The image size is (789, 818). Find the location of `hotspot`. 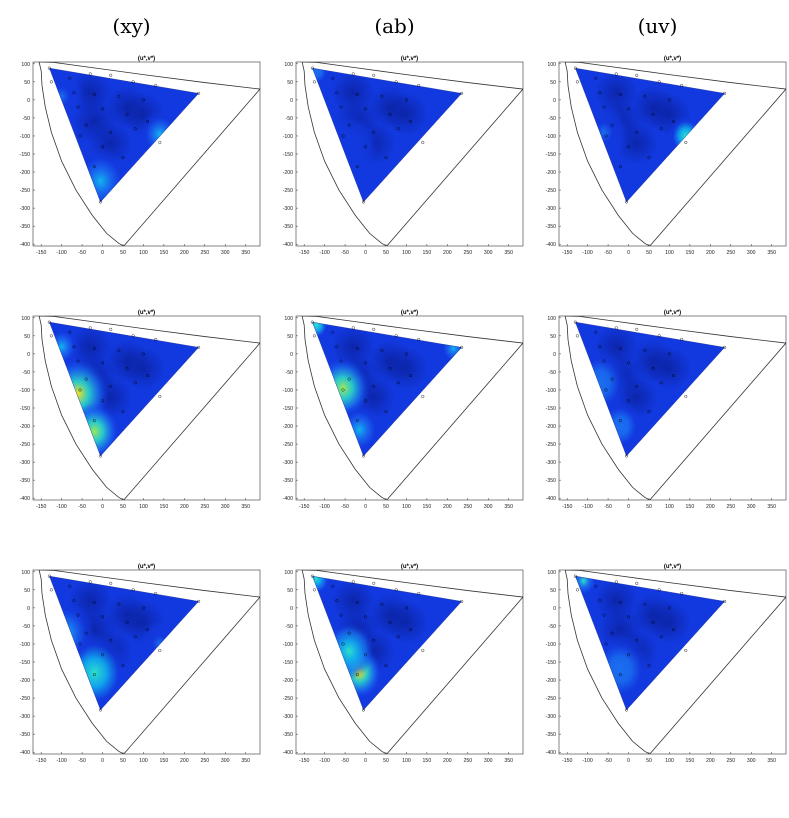

hotspot is located at coordinates (321, 332).